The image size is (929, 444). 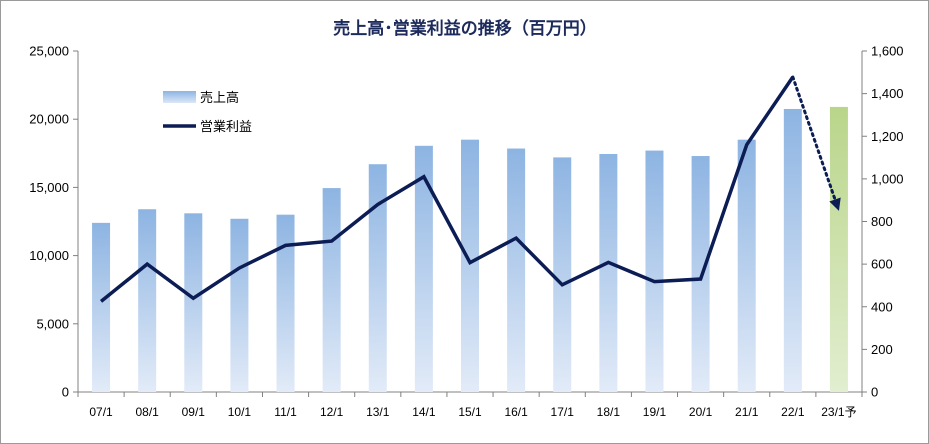 What do you see at coordinates (887, 136) in the screenshot?
I see `right-axis-tick-label: 1,200` at bounding box center [887, 136].